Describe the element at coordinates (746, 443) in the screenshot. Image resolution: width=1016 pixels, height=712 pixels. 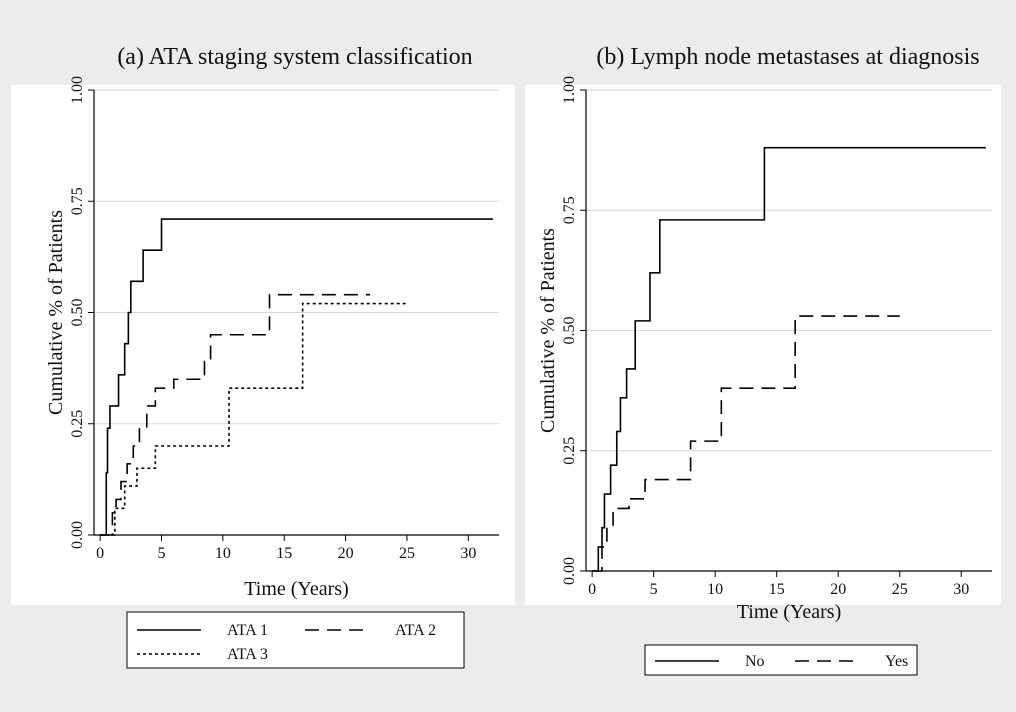
I see `series-line-yes` at that location.